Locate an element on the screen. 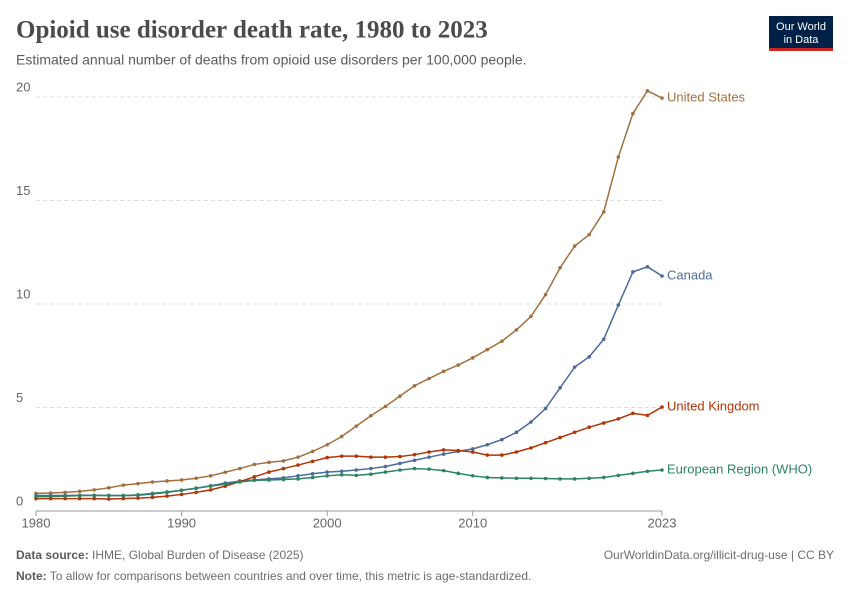  note-label: Note: is located at coordinates (31, 576).